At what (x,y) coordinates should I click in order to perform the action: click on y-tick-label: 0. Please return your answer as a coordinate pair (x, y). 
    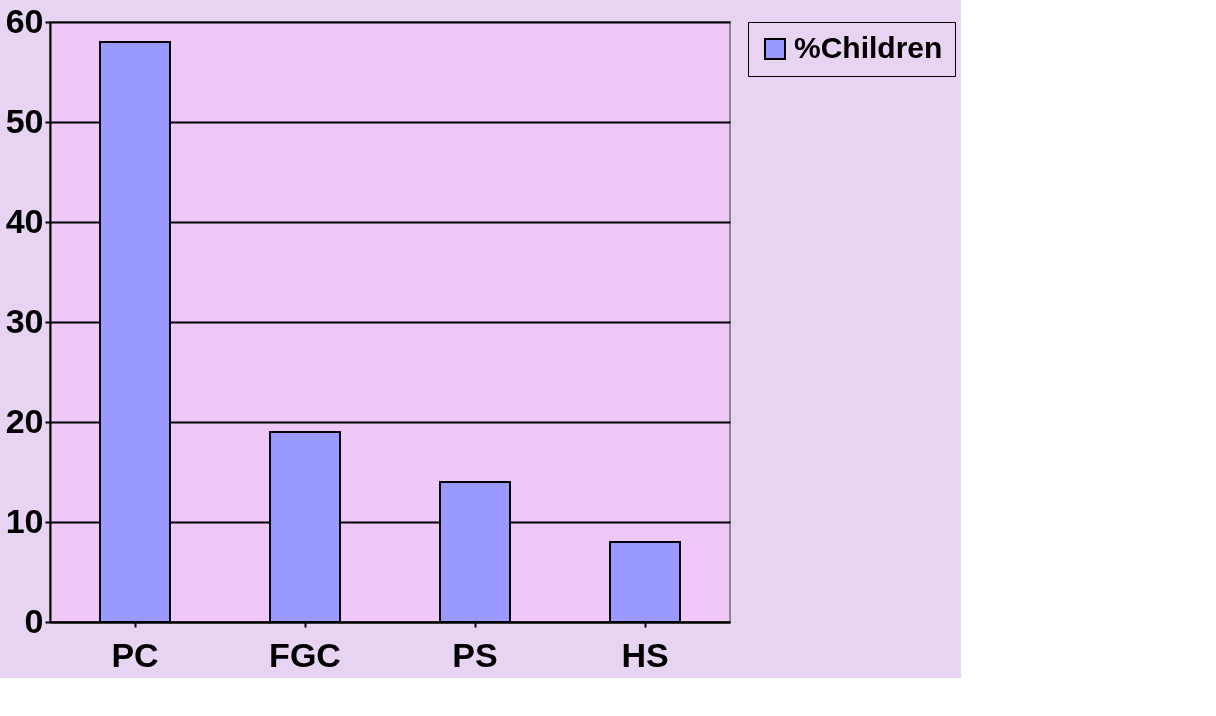
    Looking at the image, I should click on (34, 620).